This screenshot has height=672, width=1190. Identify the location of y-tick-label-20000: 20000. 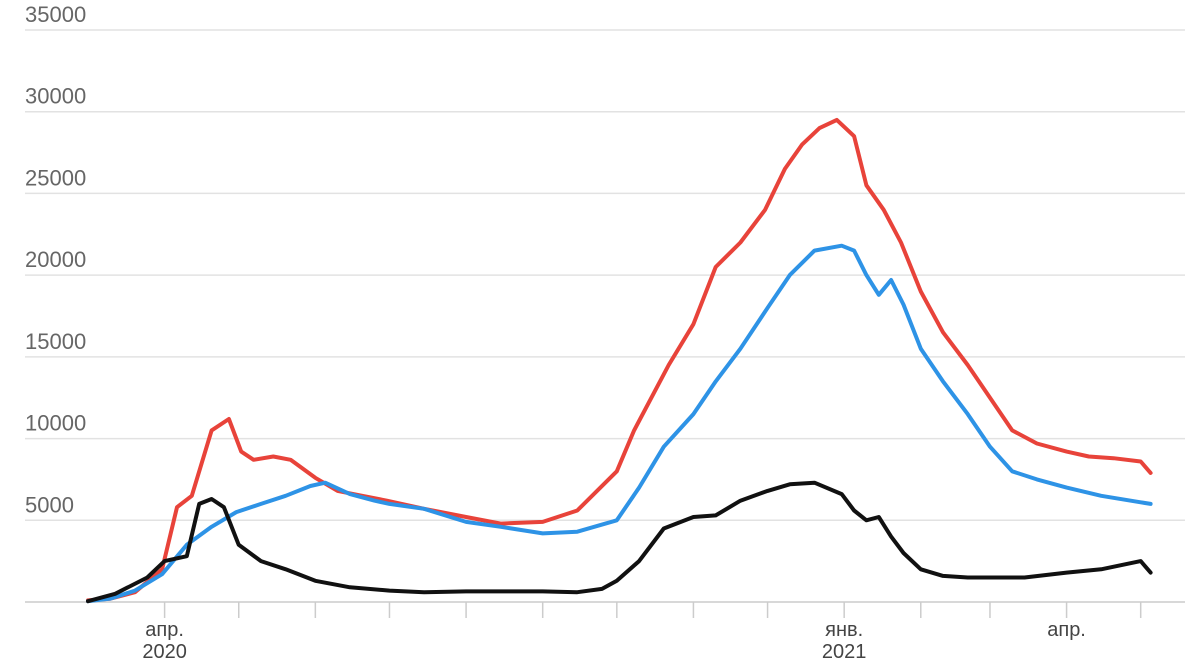
(55, 259).